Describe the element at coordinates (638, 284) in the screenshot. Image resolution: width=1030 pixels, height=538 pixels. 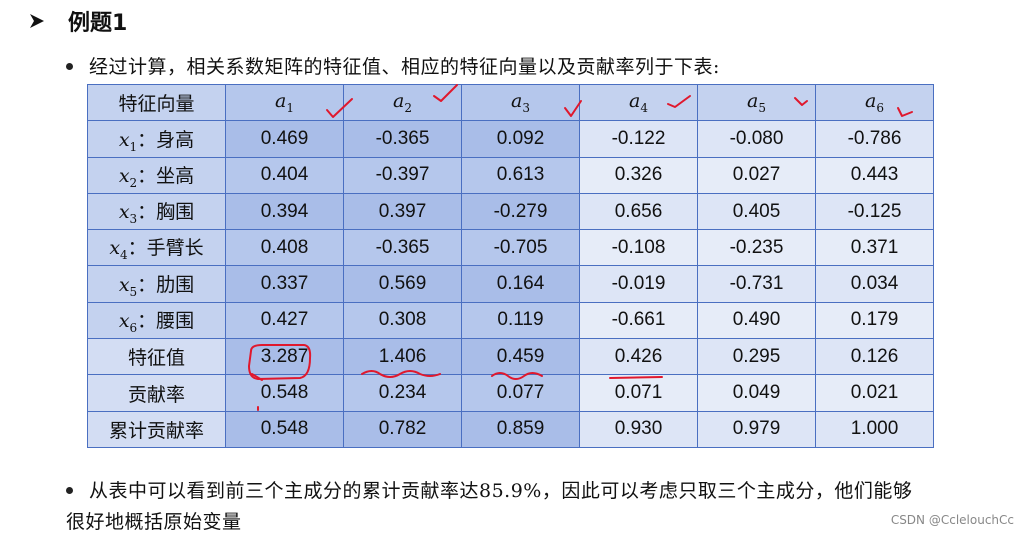
I see `table-cell: -0.019` at that location.